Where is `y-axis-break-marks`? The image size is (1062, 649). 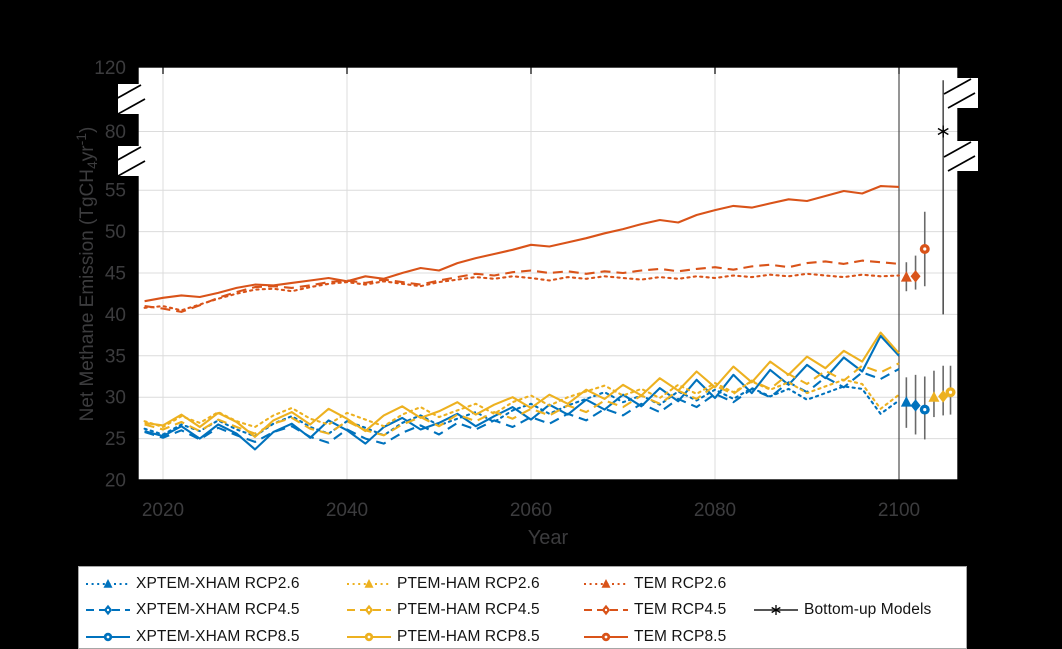 y-axis-break-marks is located at coordinates (545, 127).